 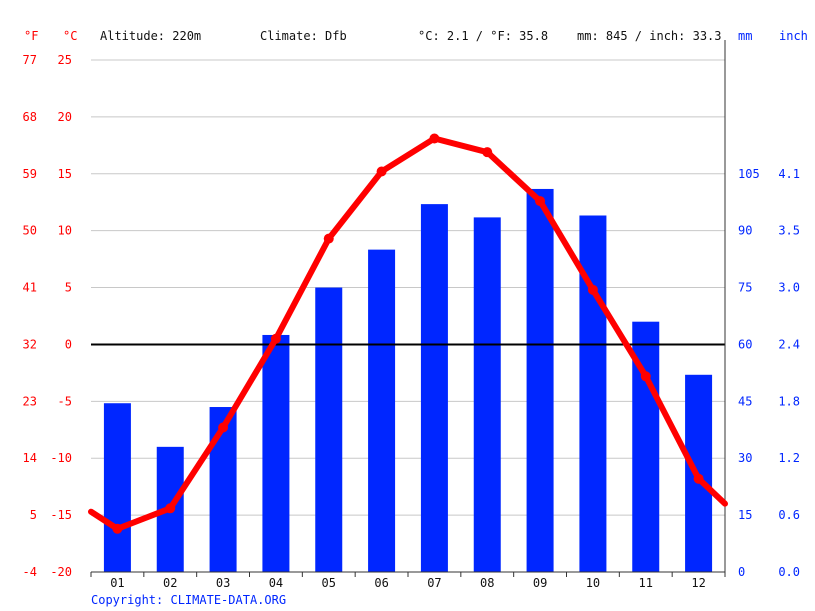 I want to click on month-tick-label: 10, so click(x=593, y=583).